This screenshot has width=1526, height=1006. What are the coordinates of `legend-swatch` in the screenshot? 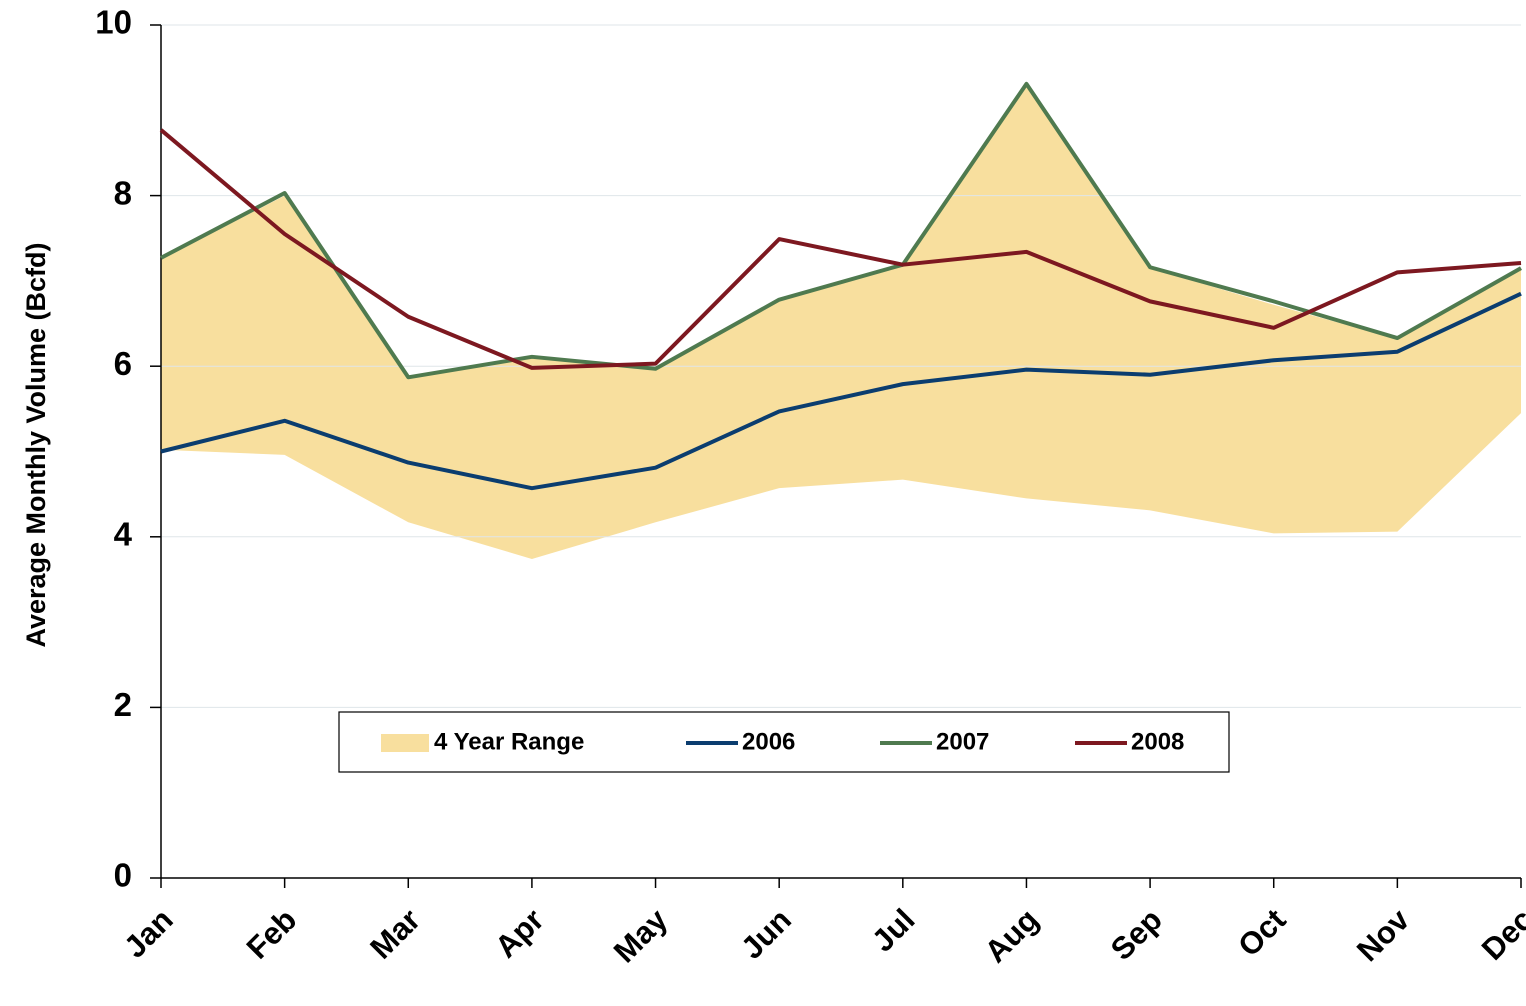 It's located at (405, 743).